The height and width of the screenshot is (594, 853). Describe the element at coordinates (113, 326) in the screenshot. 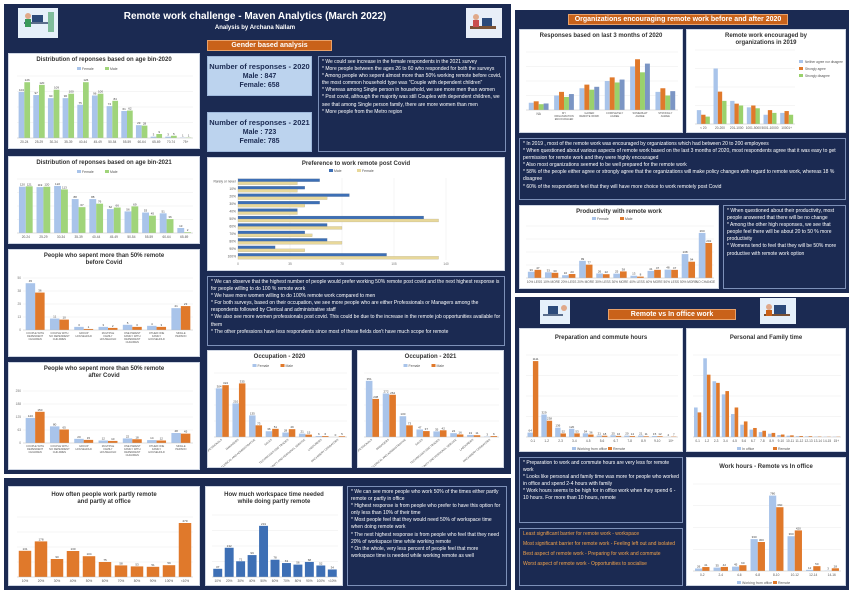

I see `data-label: 2` at that location.